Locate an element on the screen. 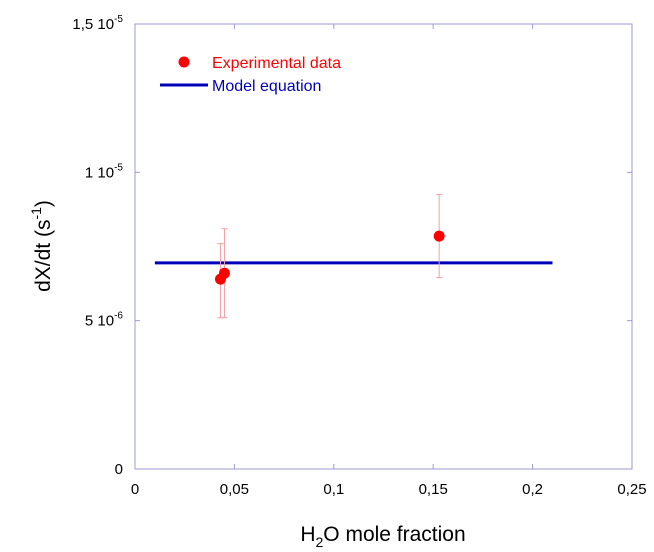 The image size is (654, 552). y-tick-label: 1,5 10-5 is located at coordinates (97, 23).